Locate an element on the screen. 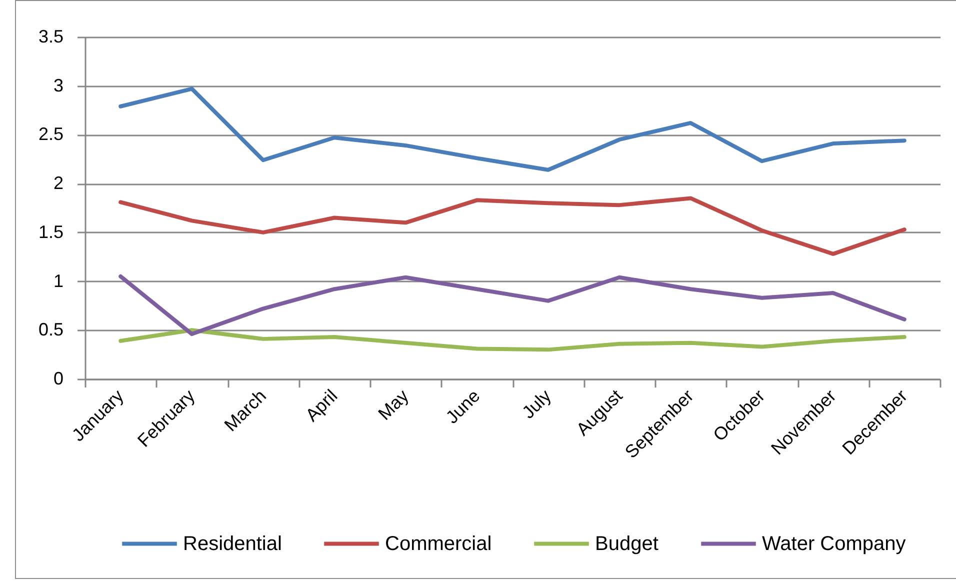 The width and height of the screenshot is (956, 581). legend-label: Water Company is located at coordinates (834, 543).